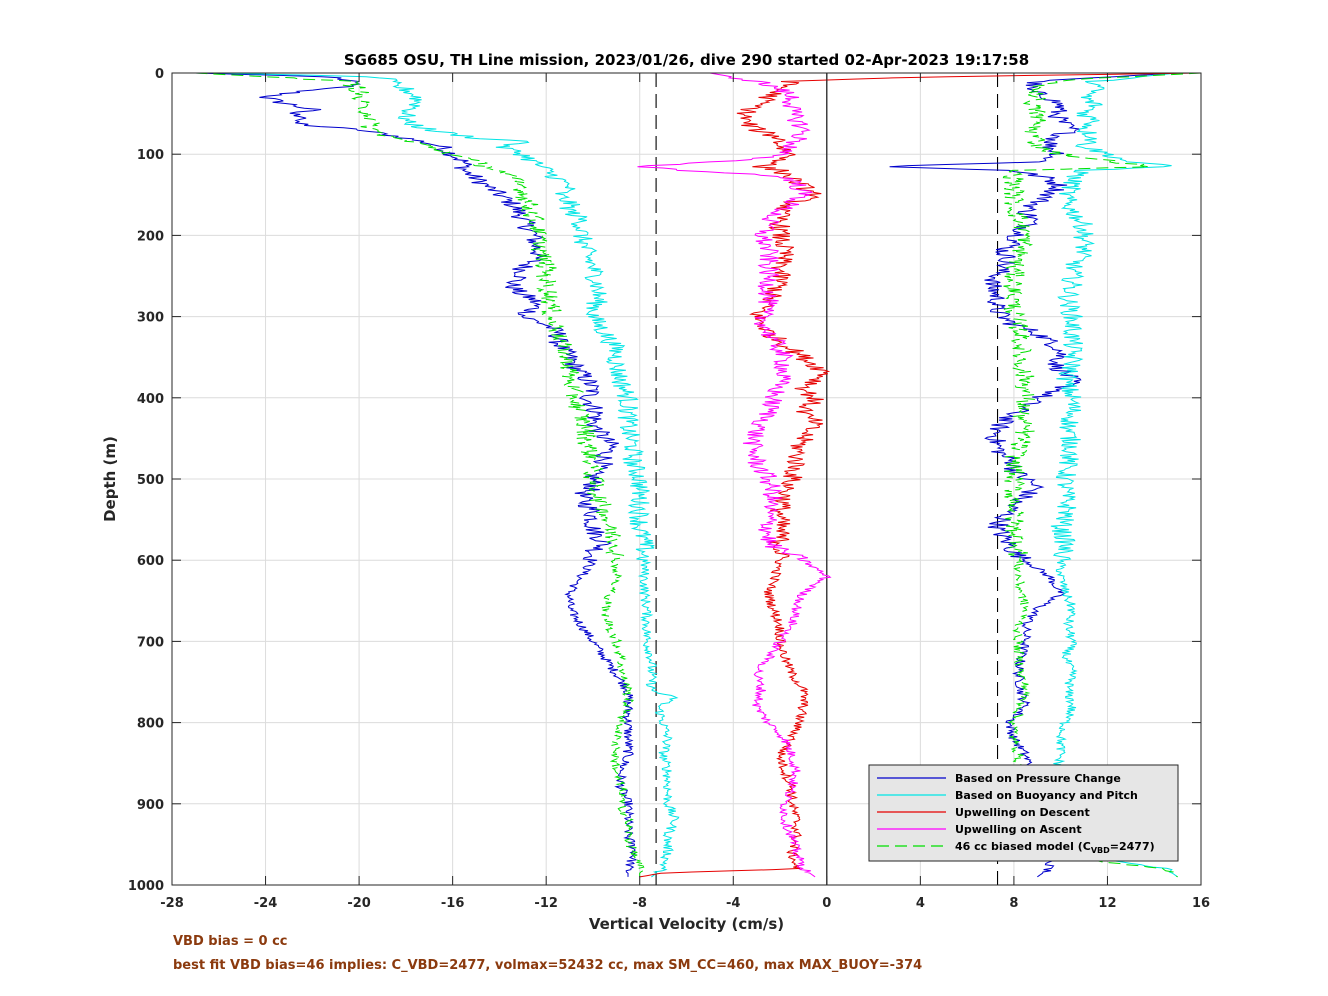  I want to click on y-tick-label: 500, so click(150, 480).